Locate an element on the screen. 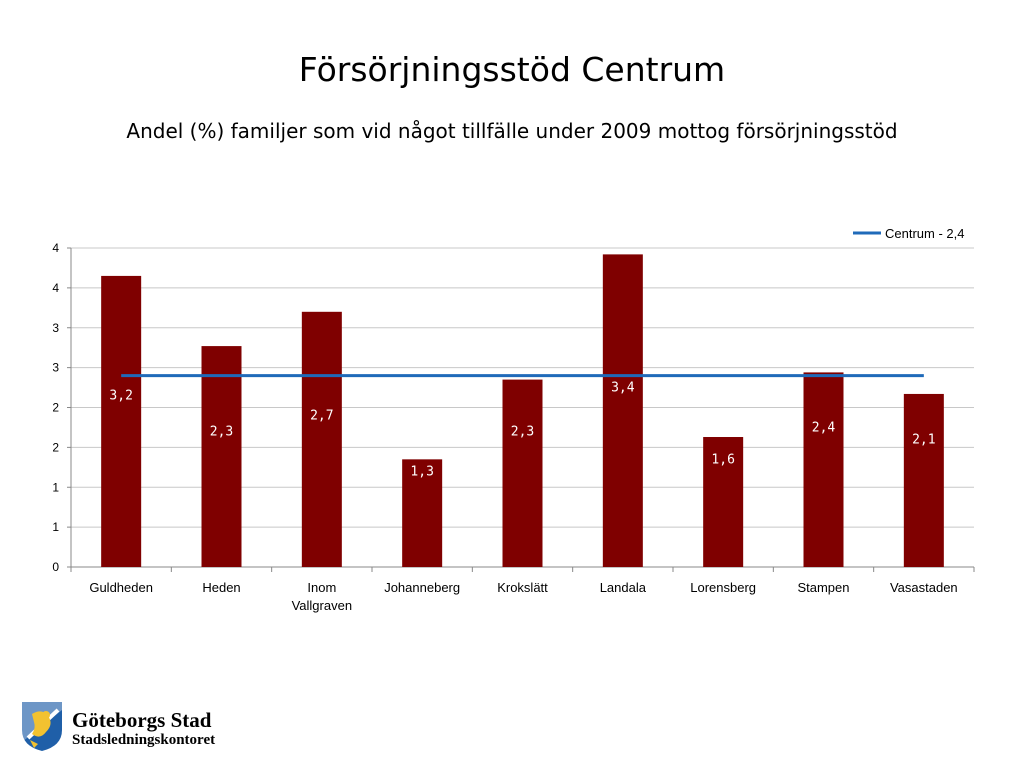 The width and height of the screenshot is (1024, 768). x-tick-label: Vallgraven is located at coordinates (322, 605).